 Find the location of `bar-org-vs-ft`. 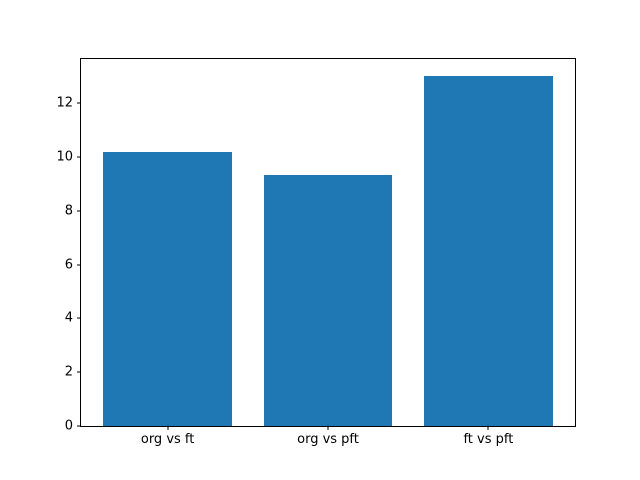

bar-org-vs-ft is located at coordinates (167, 288).